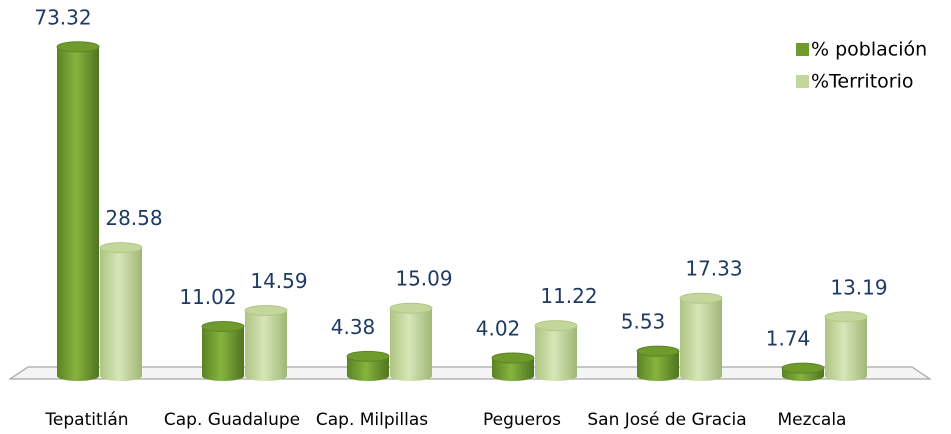 The height and width of the screenshot is (434, 951). What do you see at coordinates (666, 420) in the screenshot?
I see `x-tick-label: San José de Gracia` at bounding box center [666, 420].